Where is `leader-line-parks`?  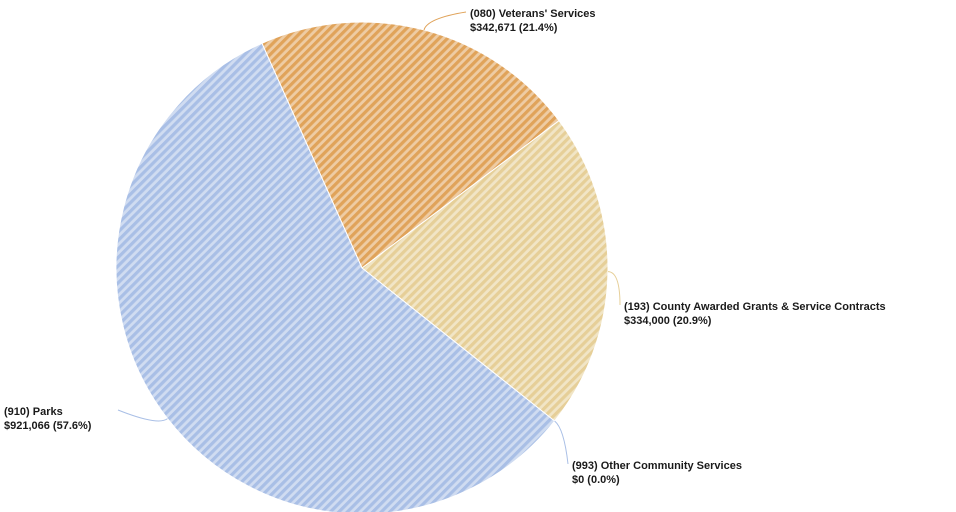 leader-line-parks is located at coordinates (142, 415).